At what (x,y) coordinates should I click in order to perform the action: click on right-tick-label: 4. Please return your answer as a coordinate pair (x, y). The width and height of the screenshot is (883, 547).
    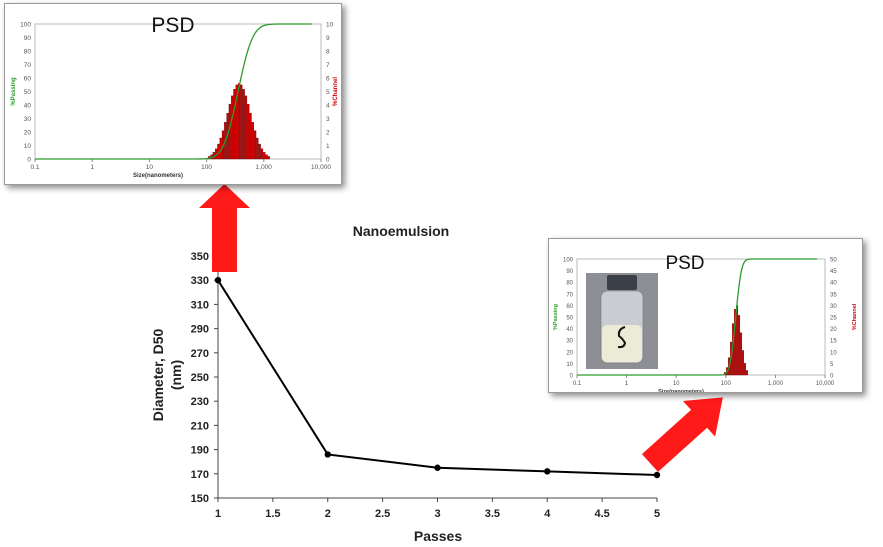
    Looking at the image, I should click on (328, 106).